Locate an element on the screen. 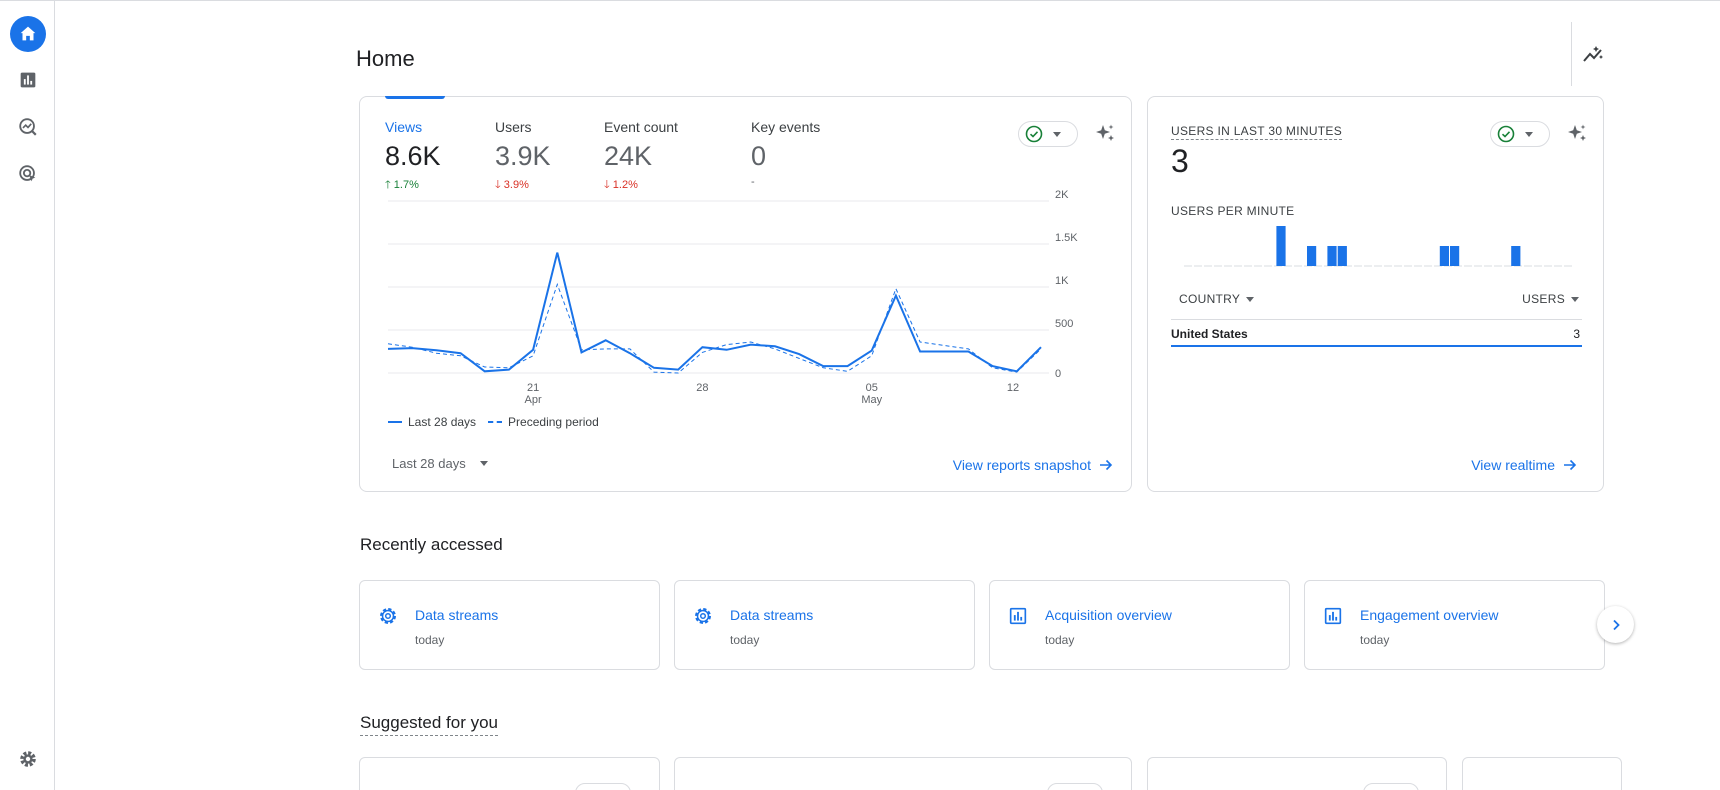 The width and height of the screenshot is (1720, 790). metric-value: 3.9K is located at coordinates (523, 156).